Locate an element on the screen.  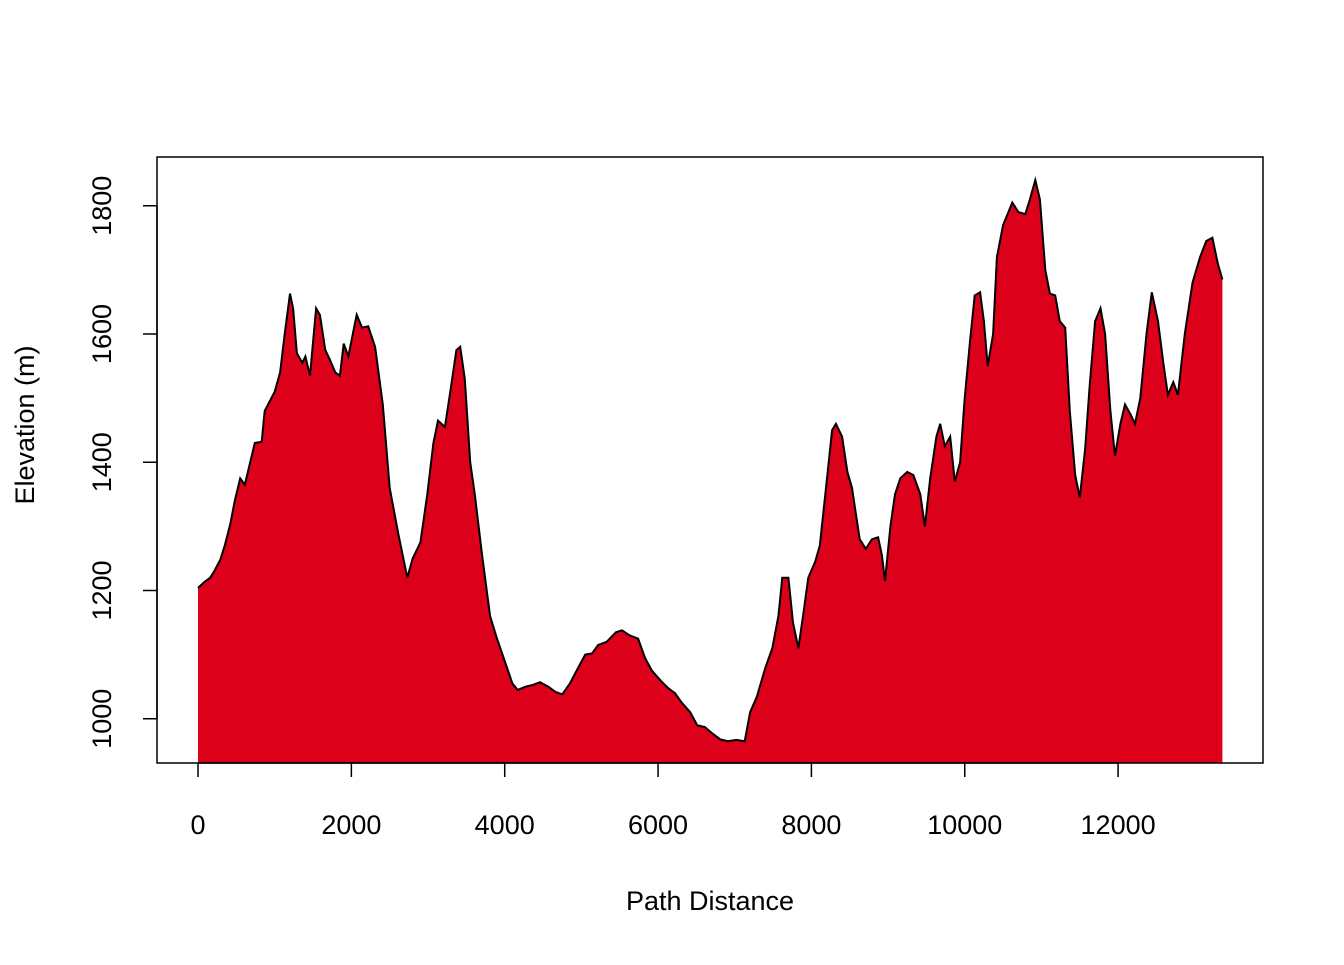
x-tick-label: 12000 is located at coordinates (1118, 825).